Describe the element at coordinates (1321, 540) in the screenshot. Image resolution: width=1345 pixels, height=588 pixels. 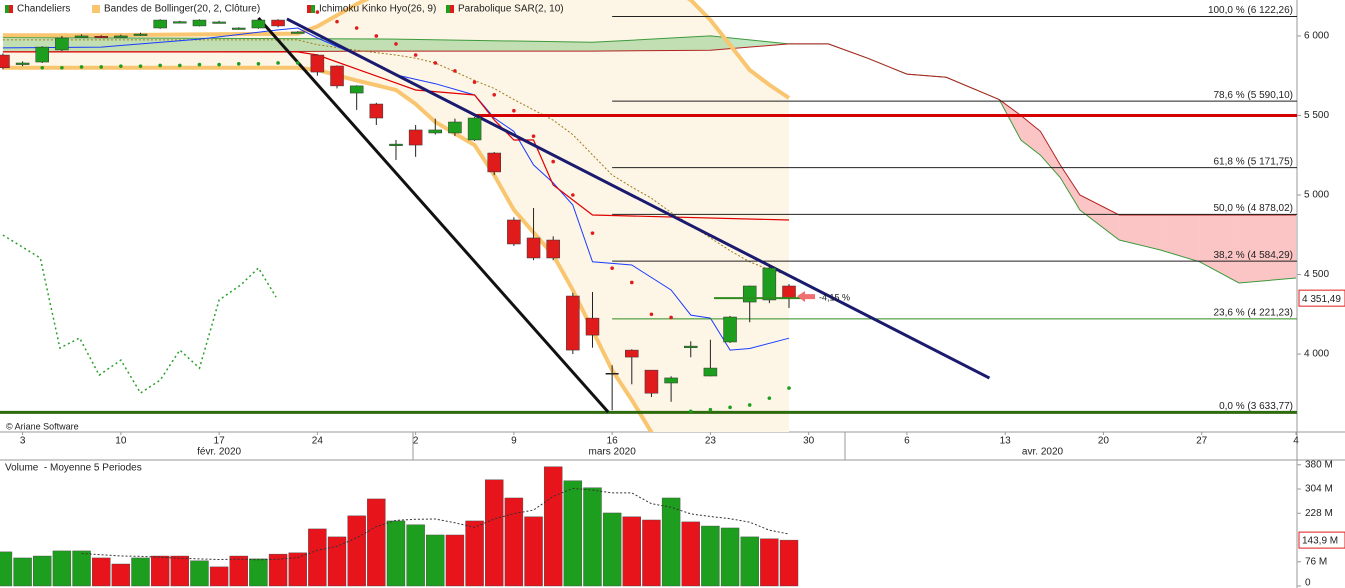
I see `last-volume-tag` at that location.